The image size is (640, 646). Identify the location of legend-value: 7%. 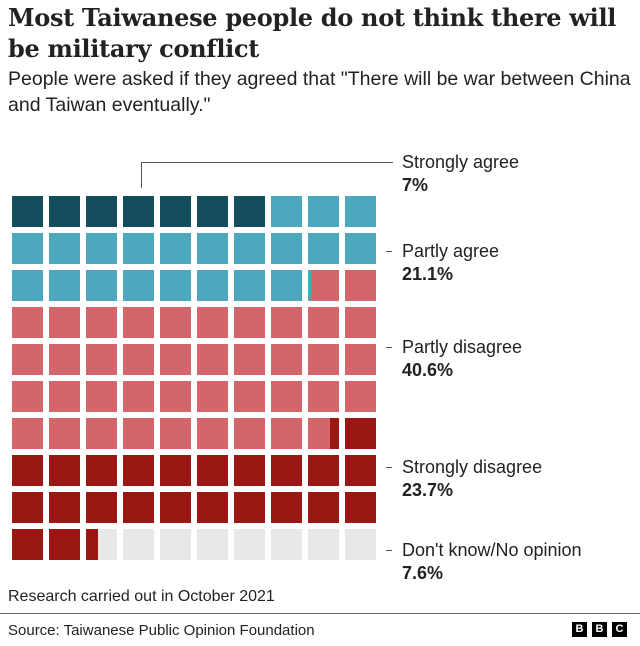
(415, 185).